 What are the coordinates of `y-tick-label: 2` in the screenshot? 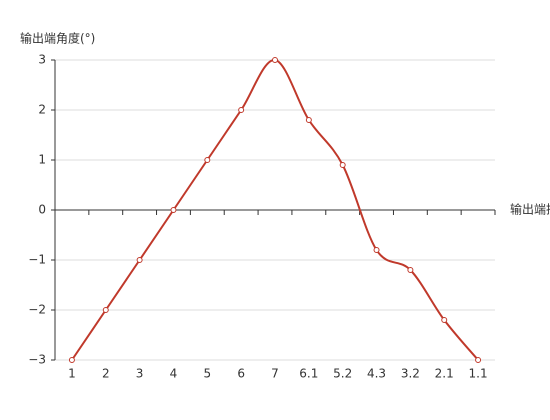 It's located at (42, 110).